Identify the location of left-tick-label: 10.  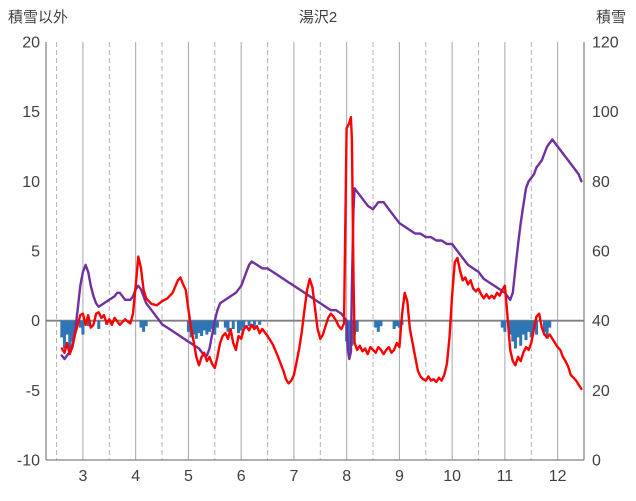
(31, 182).